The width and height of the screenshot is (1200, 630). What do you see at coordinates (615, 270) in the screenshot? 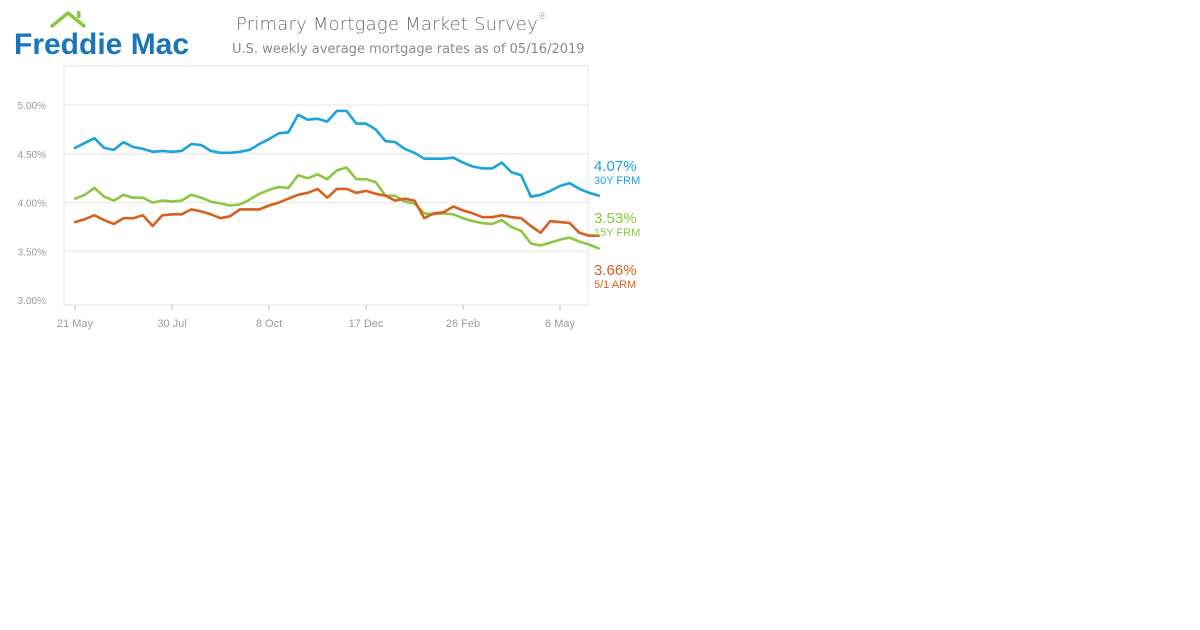
I see `legend-51-arm-value: 3.66%` at bounding box center [615, 270].